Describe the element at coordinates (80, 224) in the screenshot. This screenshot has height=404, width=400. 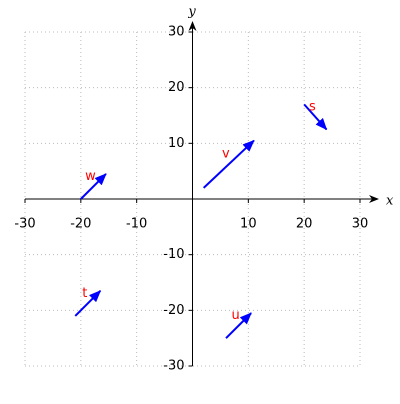
I see `x-tick-label: -20` at that location.